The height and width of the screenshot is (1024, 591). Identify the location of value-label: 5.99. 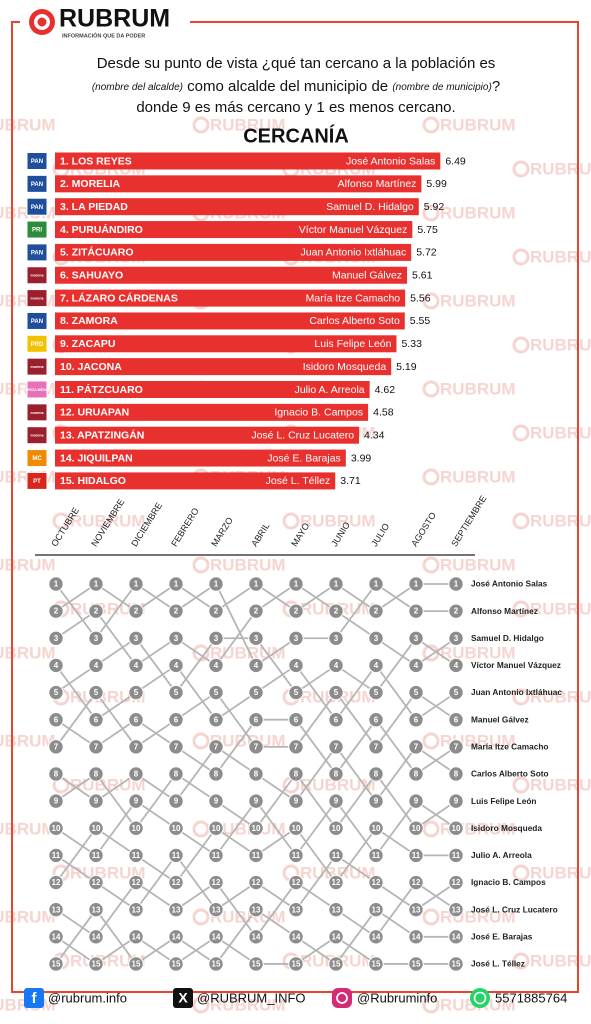
(436, 184).